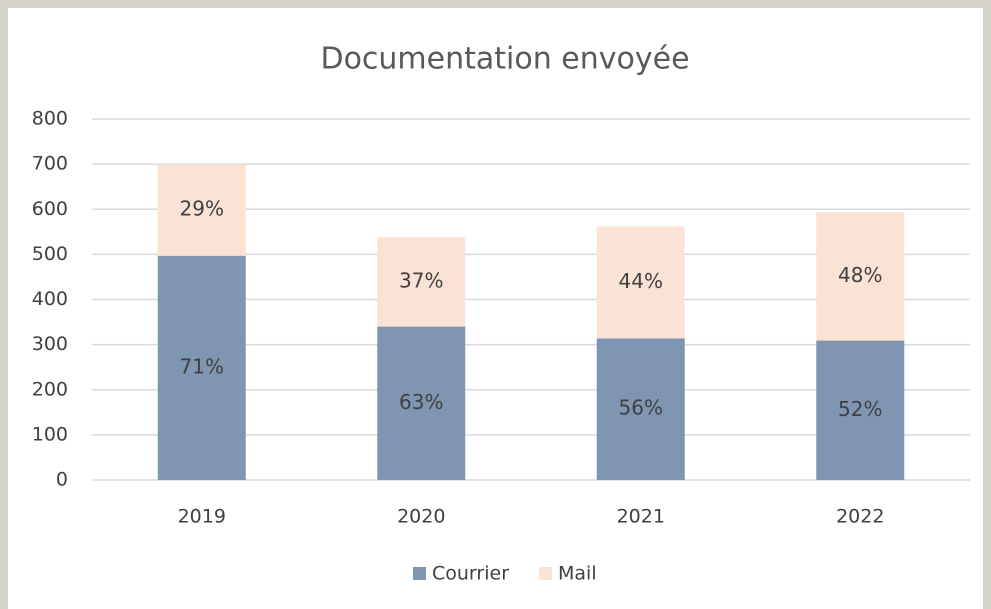 Image resolution: width=991 pixels, height=609 pixels. What do you see at coordinates (50, 389) in the screenshot?
I see `y-tick-label: 200` at bounding box center [50, 389].